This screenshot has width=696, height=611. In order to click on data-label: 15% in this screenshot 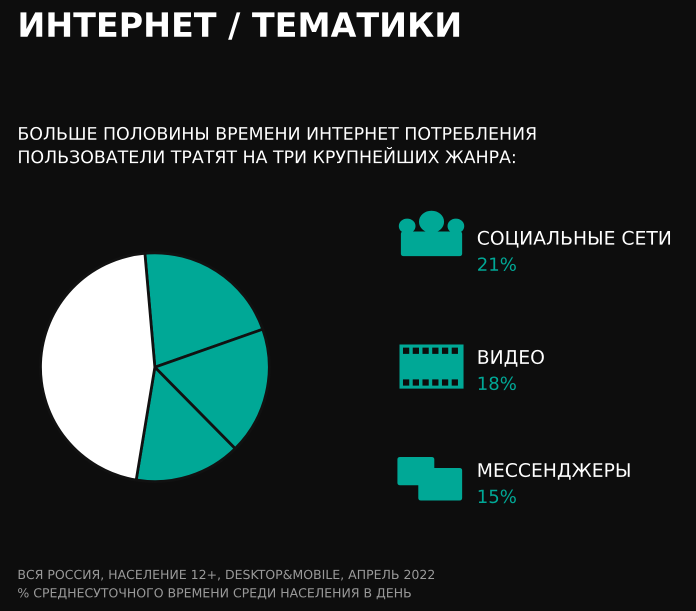, I will do `click(497, 497)`.